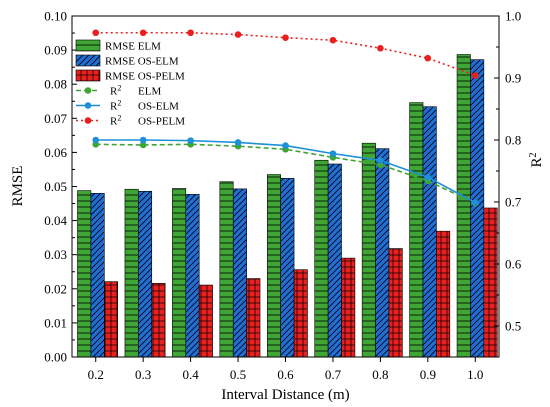  What do you see at coordinates (287, 268) in the screenshot?
I see `bar-rmse-os-elm-0.6` at bounding box center [287, 268].